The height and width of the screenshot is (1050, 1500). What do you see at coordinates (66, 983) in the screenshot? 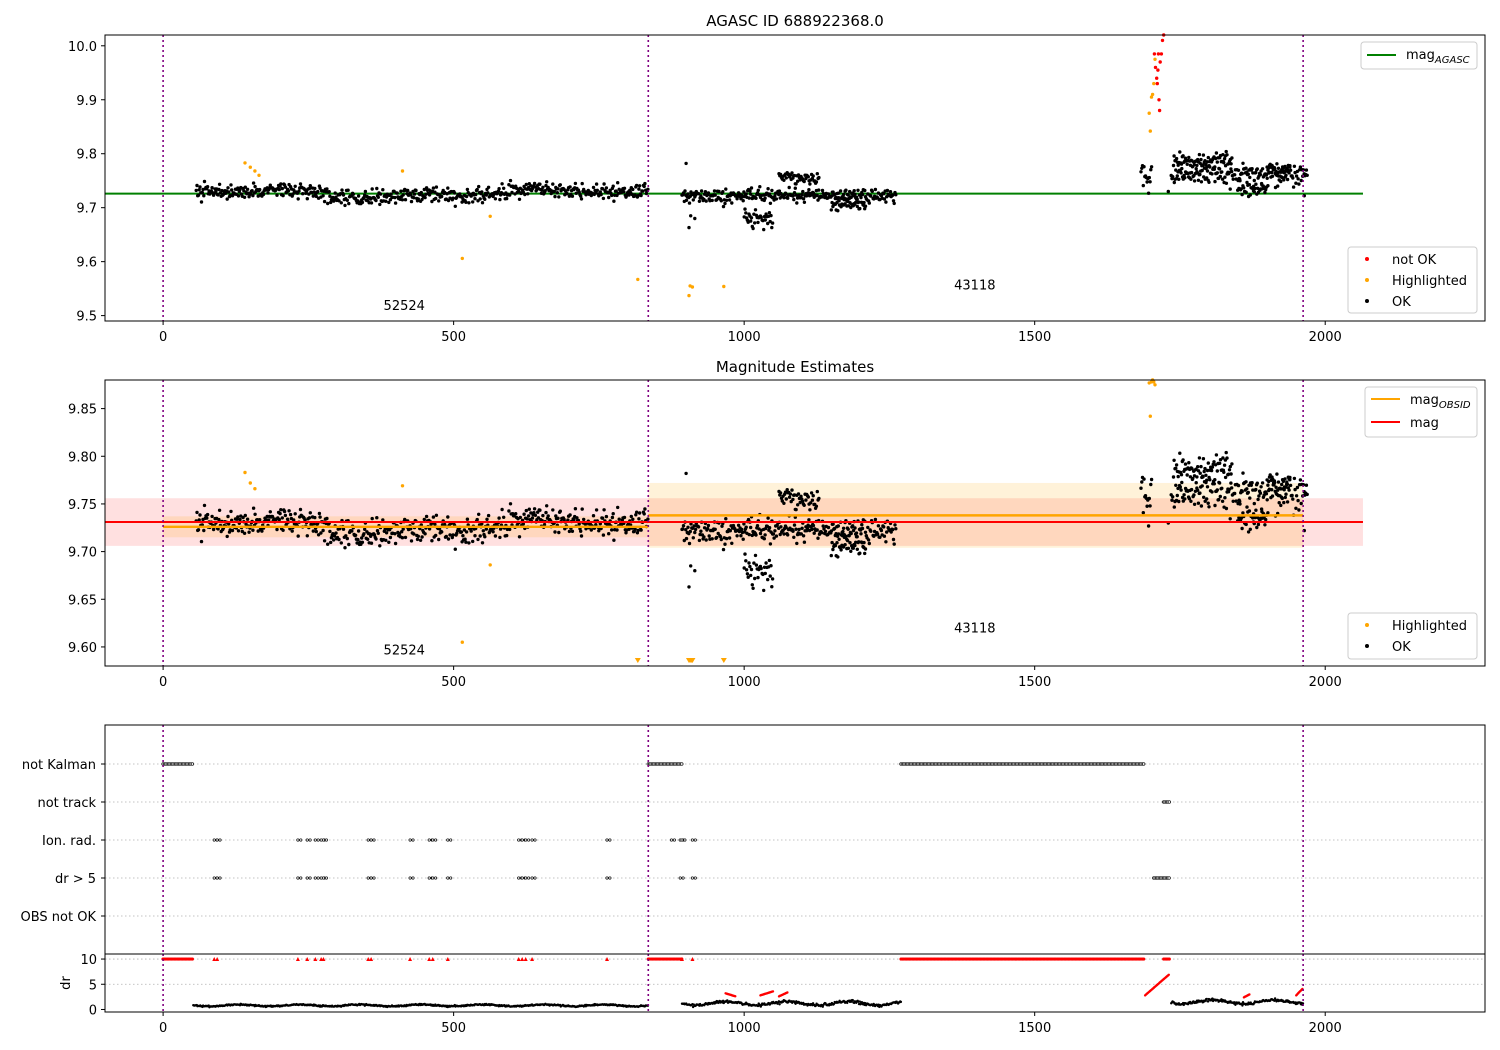
I see `p4-ylabel: dr` at bounding box center [66, 983].